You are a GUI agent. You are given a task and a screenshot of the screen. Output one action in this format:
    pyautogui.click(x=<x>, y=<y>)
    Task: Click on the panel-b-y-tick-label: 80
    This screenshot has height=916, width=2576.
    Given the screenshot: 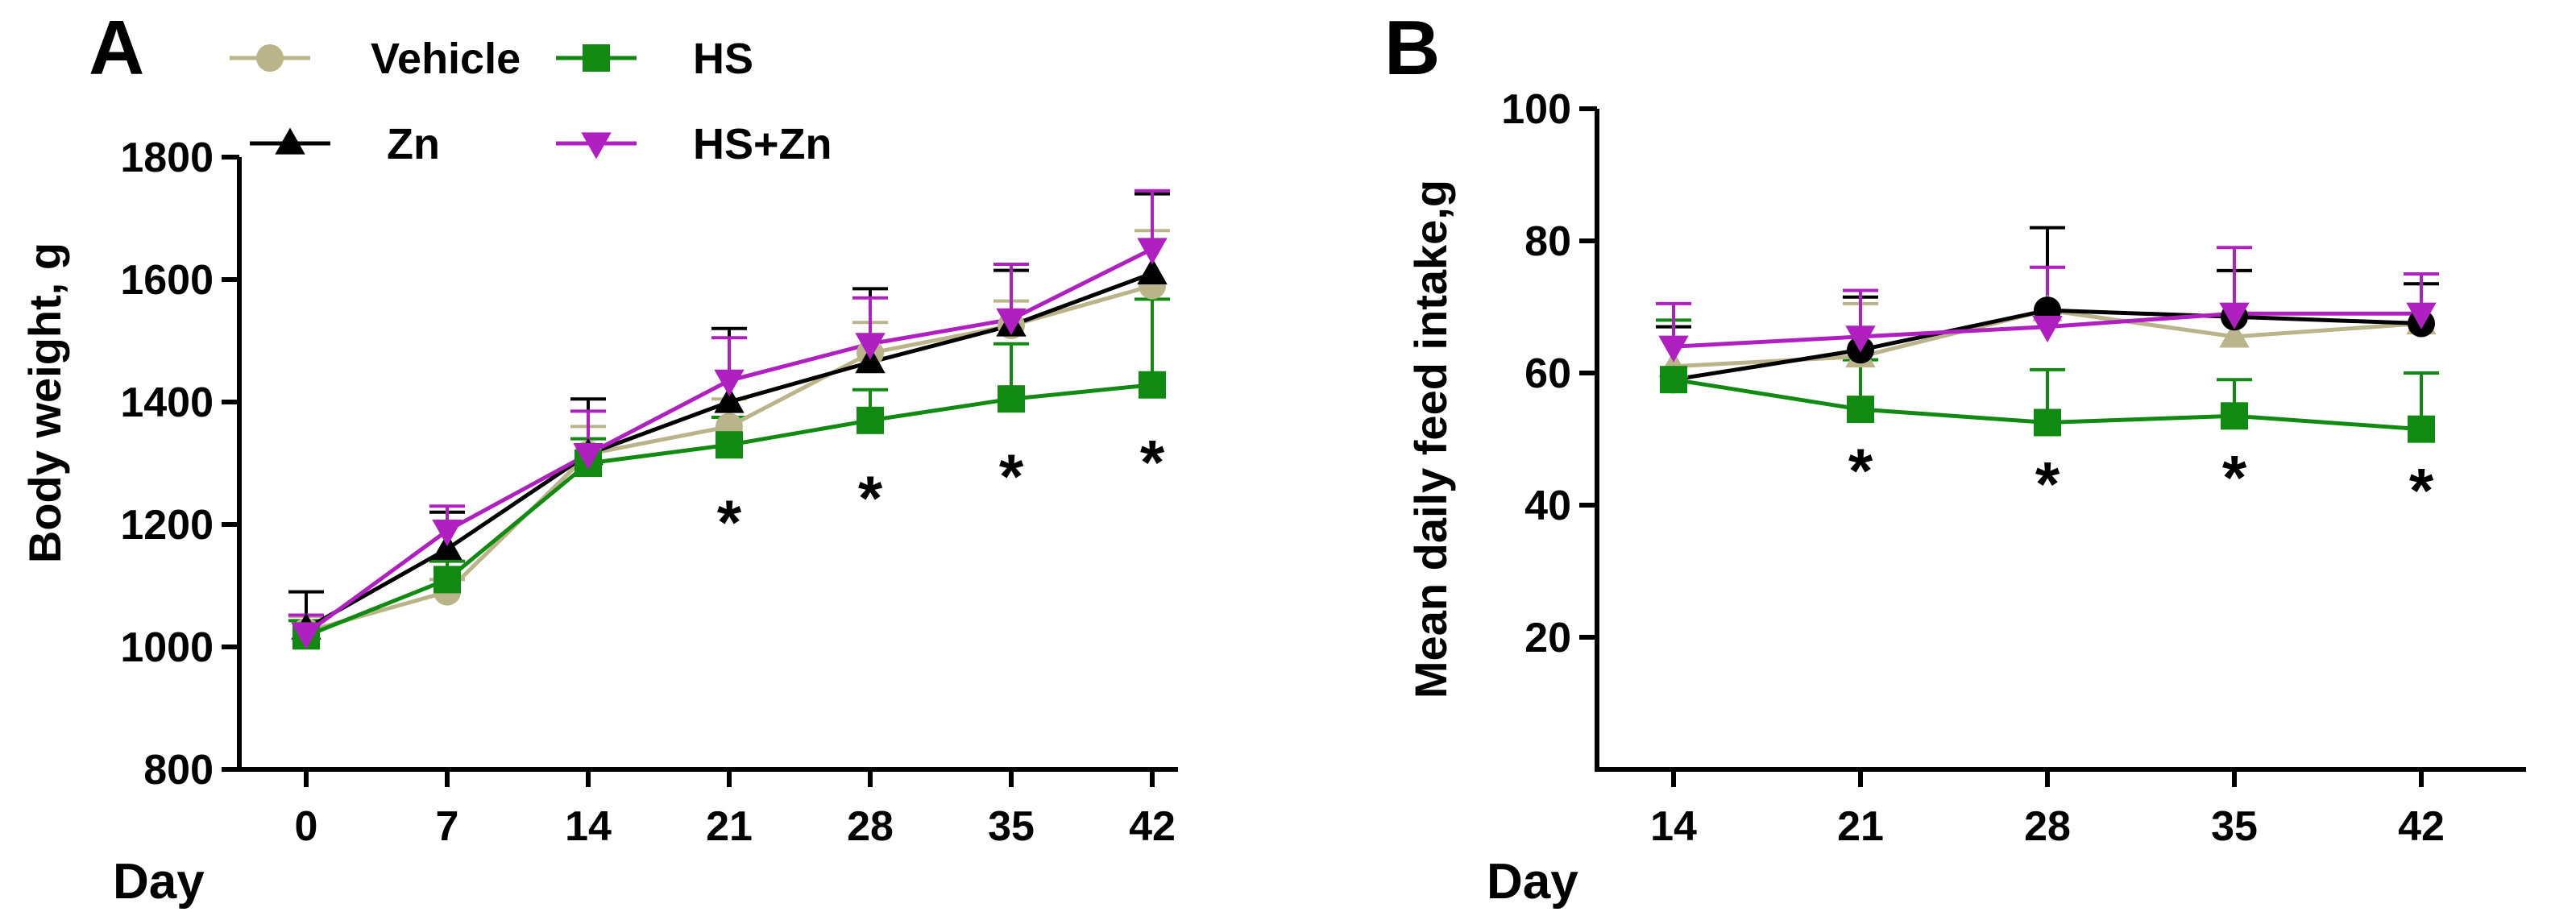 What is the action you would take?
    pyautogui.click(x=1547, y=241)
    